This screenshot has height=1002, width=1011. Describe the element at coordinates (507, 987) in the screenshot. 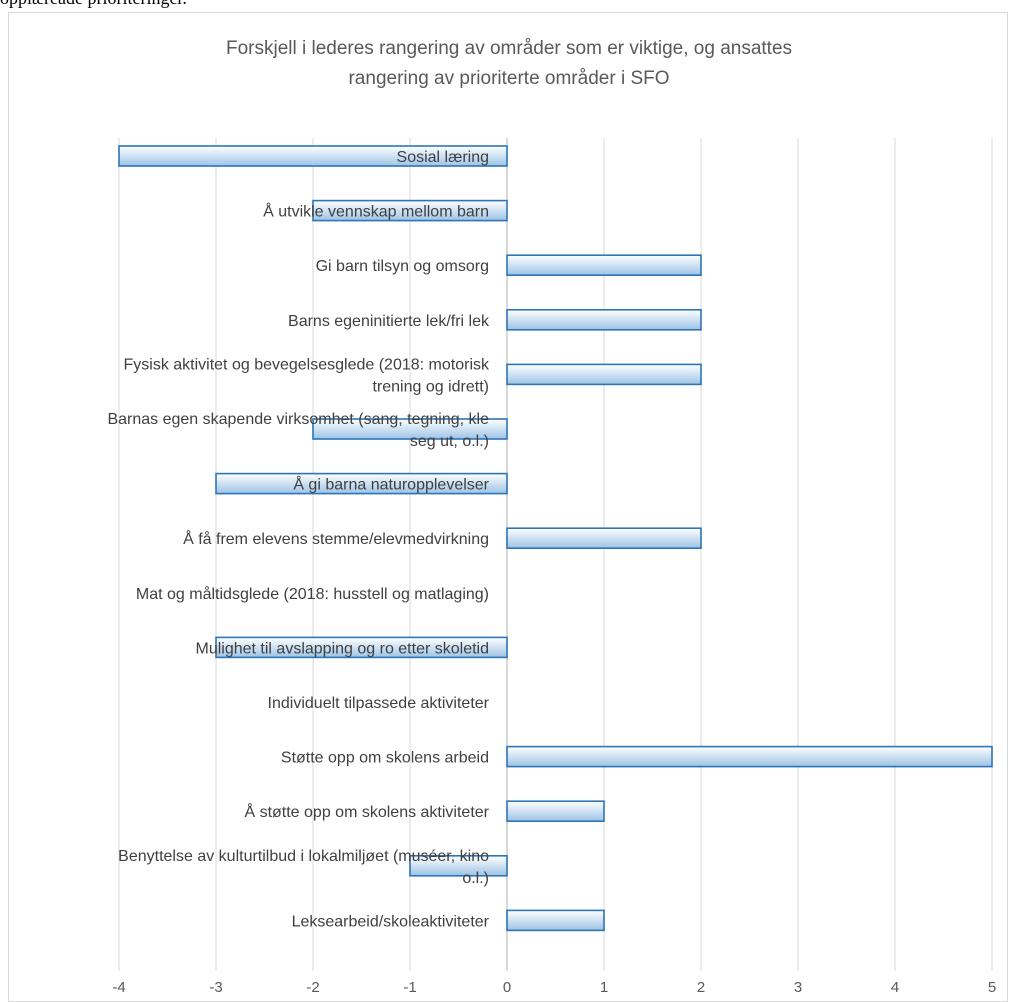

I see `x-tick-label: 0` at that location.